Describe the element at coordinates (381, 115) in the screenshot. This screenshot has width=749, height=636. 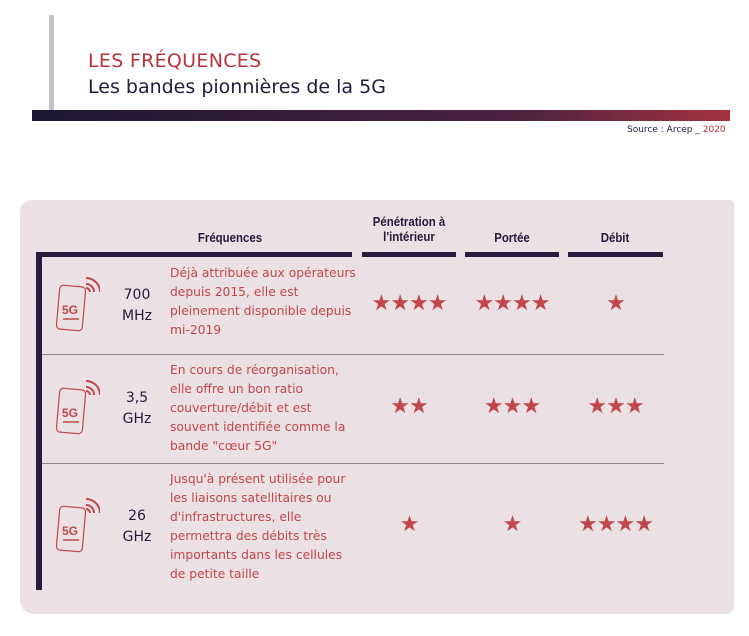
I see `header-gradient-bar` at that location.